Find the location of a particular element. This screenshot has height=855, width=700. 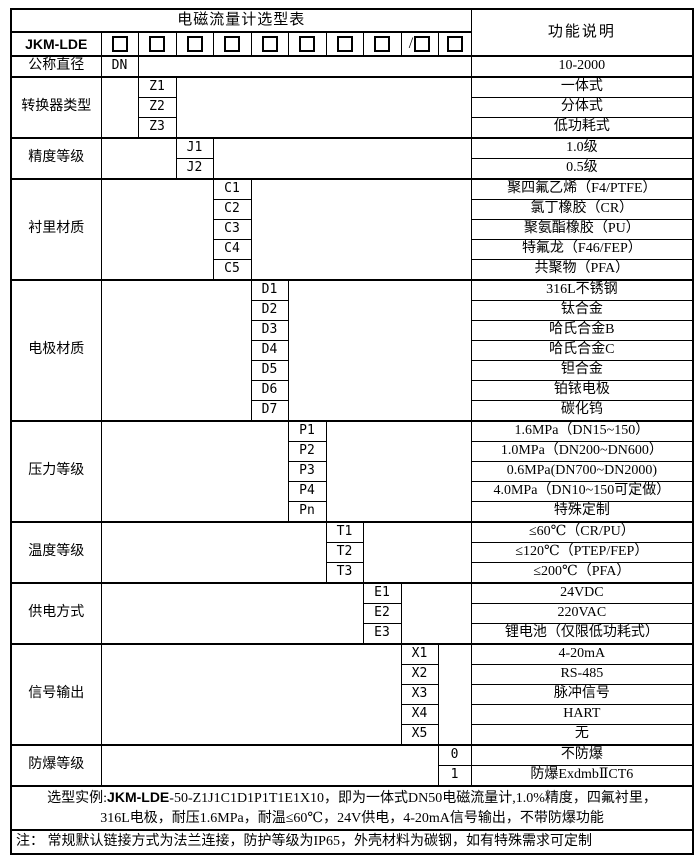

example-model-code: JKM-LDE is located at coordinates (138, 797).